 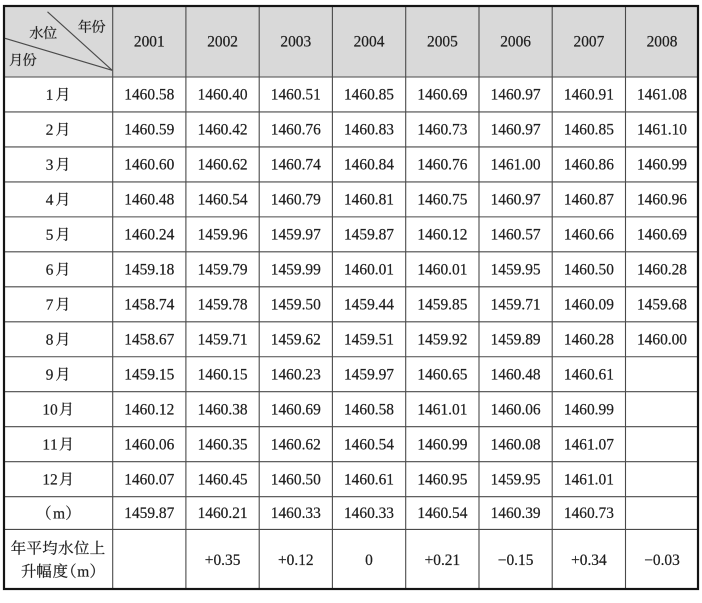 I want to click on svg-text: 1460.96, so click(x=662, y=200).